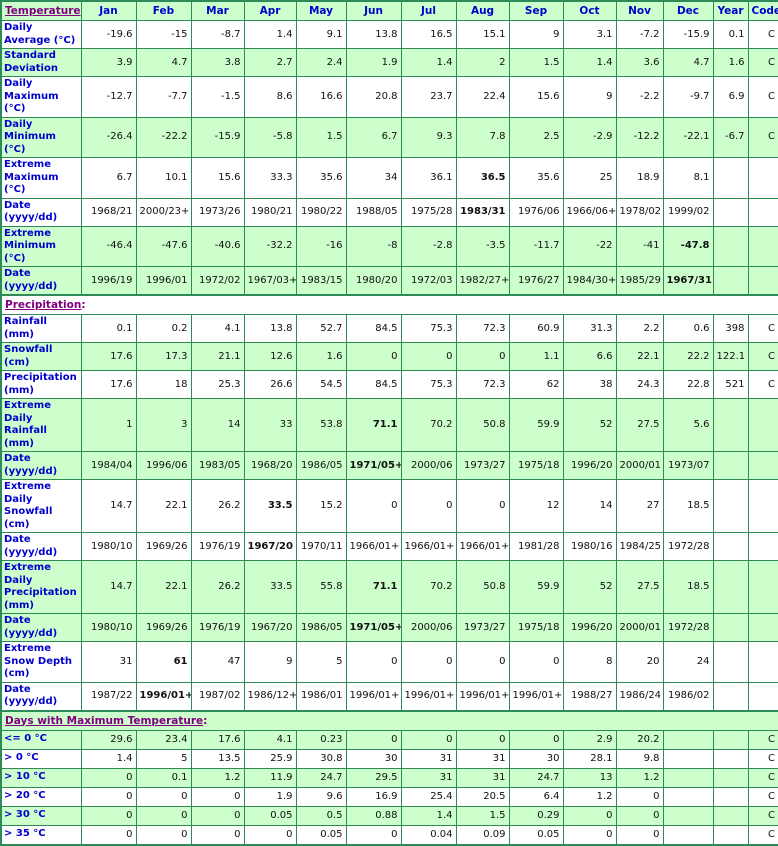  I want to click on cell-daily-average-c-mar: -8.7, so click(217, 35).